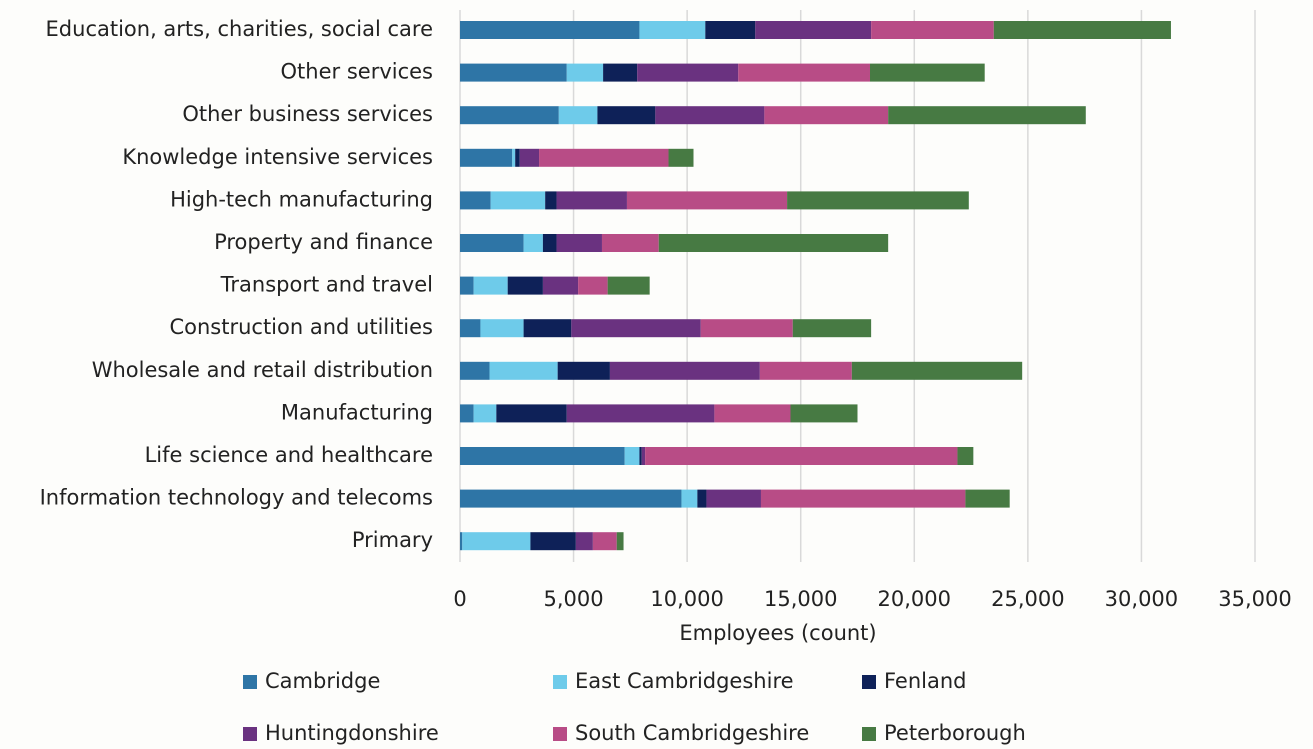 This screenshot has height=749, width=1313. What do you see at coordinates (301, 327) in the screenshot?
I see `y-tick-label: Construction and utilities` at bounding box center [301, 327].